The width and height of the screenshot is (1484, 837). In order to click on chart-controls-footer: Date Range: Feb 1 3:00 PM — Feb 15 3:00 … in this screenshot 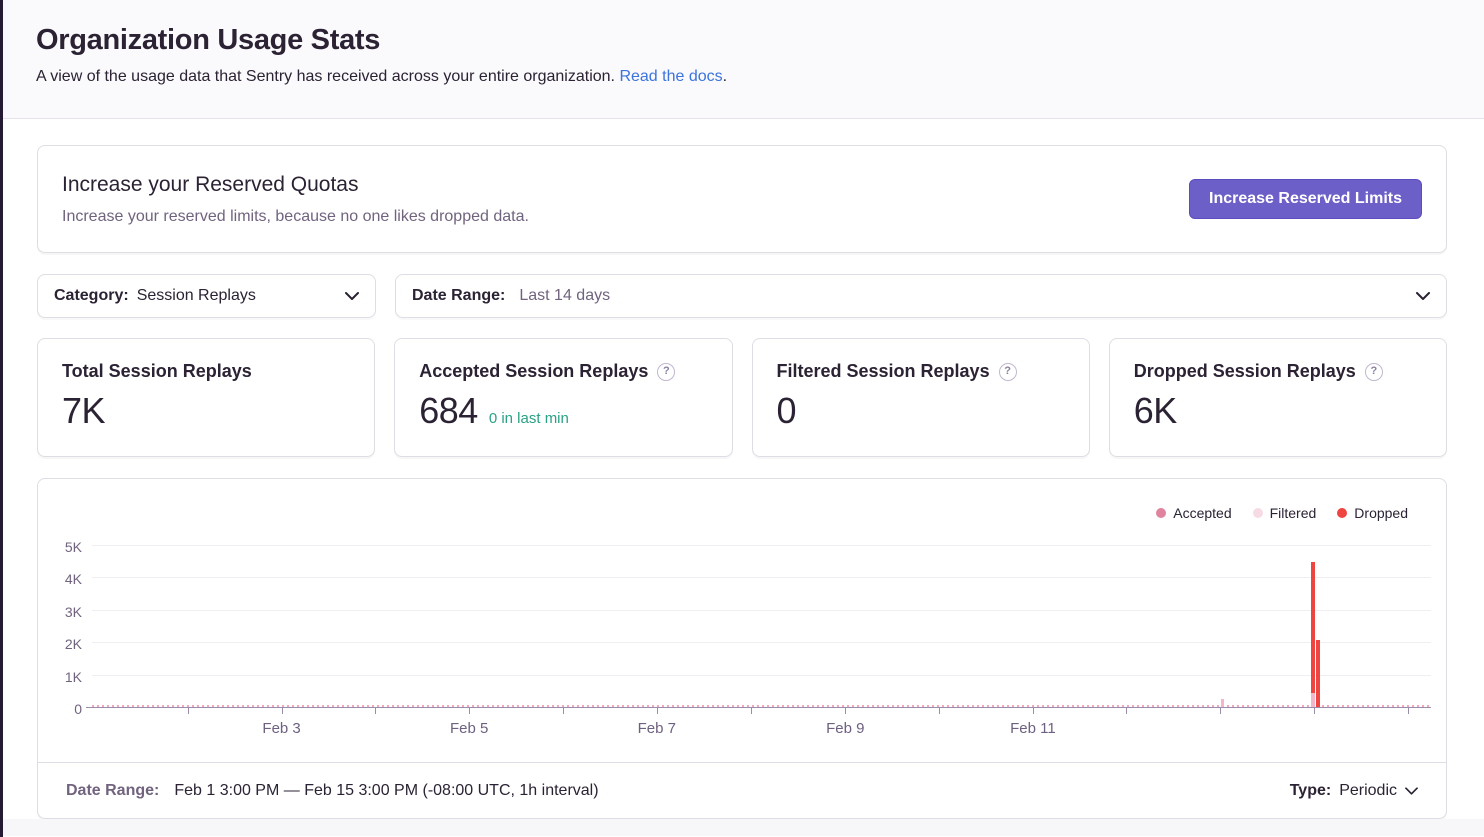, I will do `click(742, 790)`.